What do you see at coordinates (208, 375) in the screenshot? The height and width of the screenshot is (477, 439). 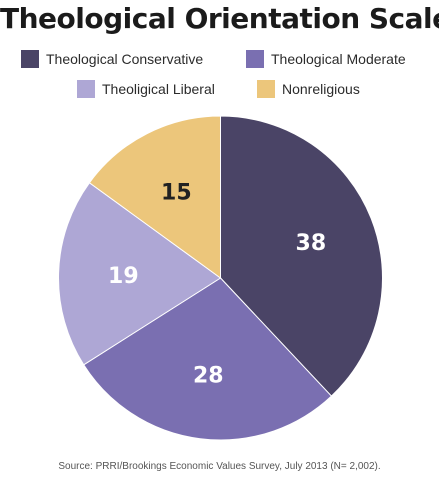 I see `slice-label-moderate: 28` at bounding box center [208, 375].